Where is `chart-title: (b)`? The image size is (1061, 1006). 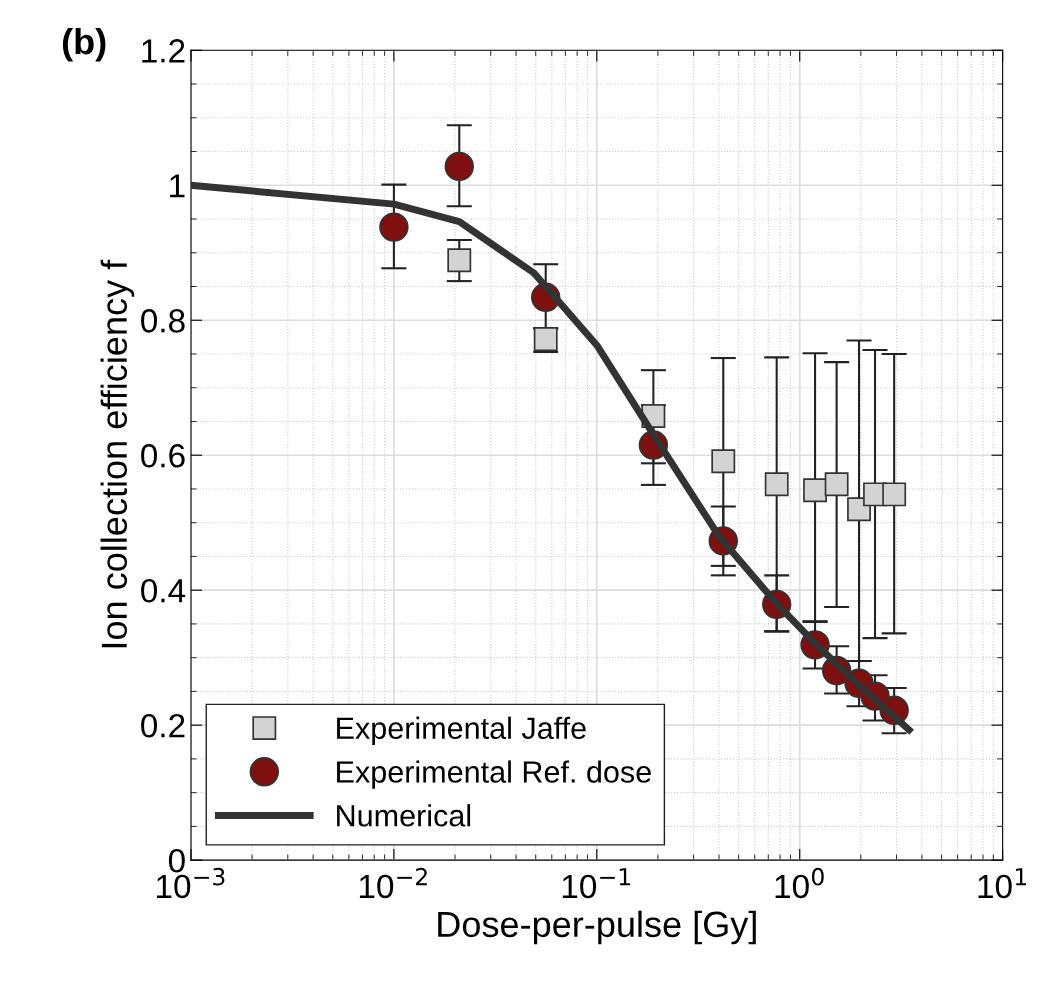 chart-title: (b) is located at coordinates (84, 44).